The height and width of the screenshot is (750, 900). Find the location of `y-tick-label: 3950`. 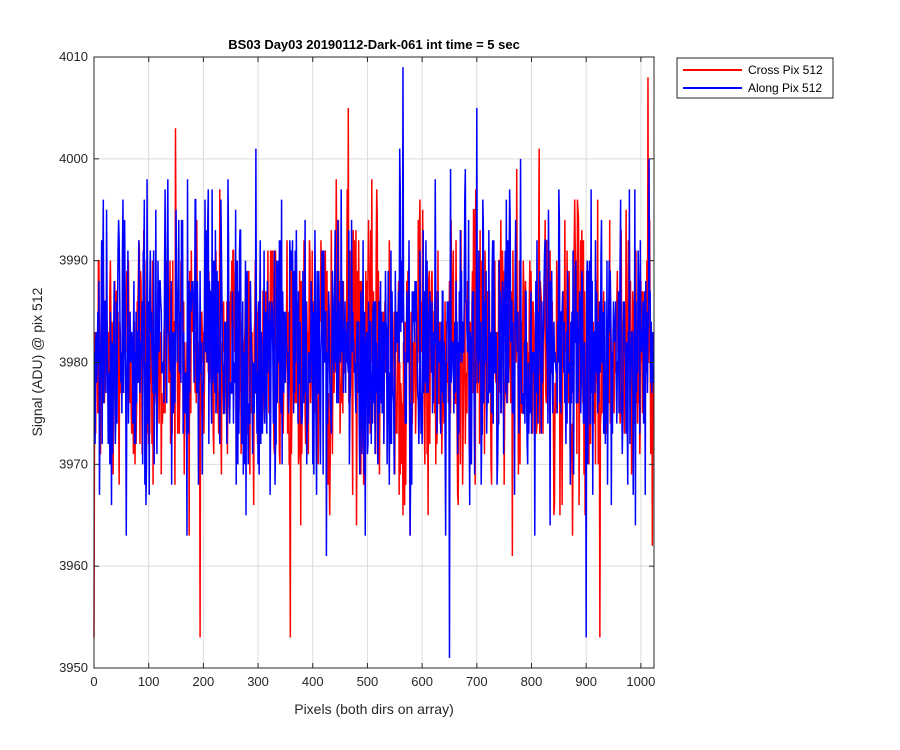

y-tick-label: 3950 is located at coordinates (73, 667).